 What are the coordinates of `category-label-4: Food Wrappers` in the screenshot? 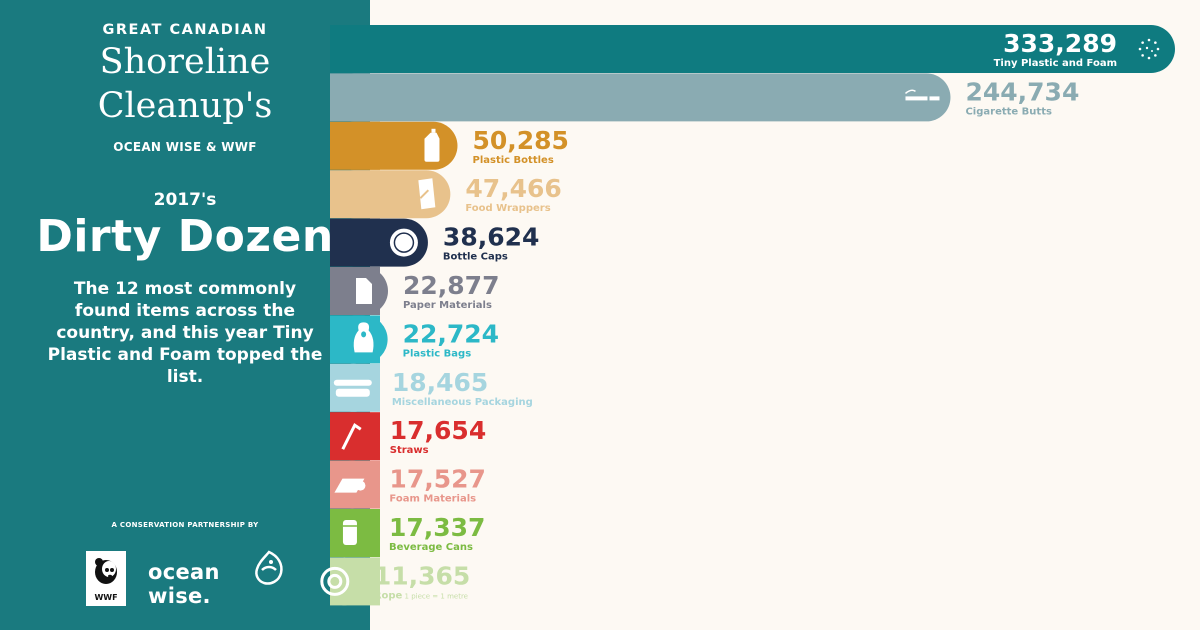 It's located at (507, 208).